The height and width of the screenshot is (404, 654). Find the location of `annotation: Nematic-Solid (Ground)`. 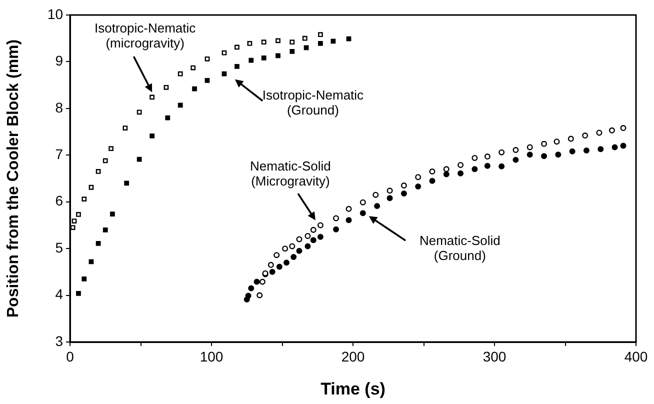

annotation: Nematic-Solid (Ground) is located at coordinates (459, 248).